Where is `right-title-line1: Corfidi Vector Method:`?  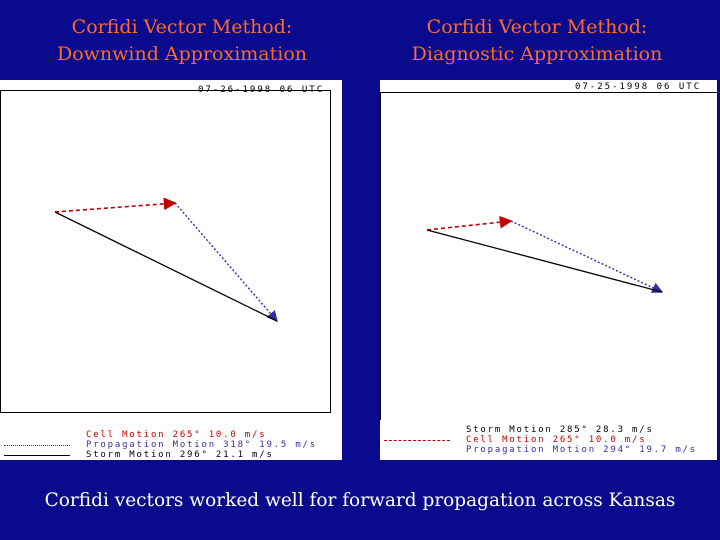 right-title-line1: Corfidi Vector Method: is located at coordinates (537, 27).